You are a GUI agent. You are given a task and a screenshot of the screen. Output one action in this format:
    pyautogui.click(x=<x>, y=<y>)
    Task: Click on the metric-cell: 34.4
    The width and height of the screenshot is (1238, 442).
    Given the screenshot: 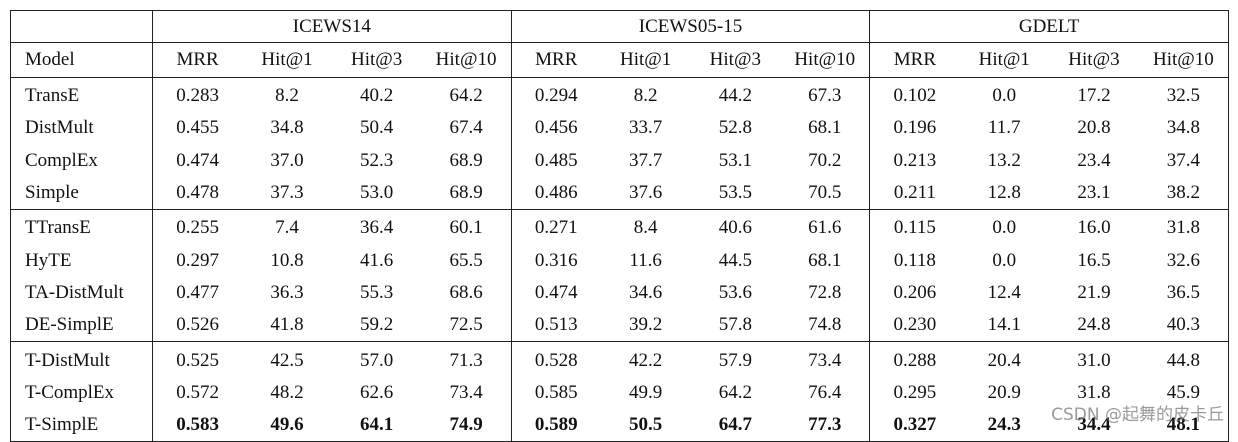 What is the action you would take?
    pyautogui.click(x=1094, y=425)
    